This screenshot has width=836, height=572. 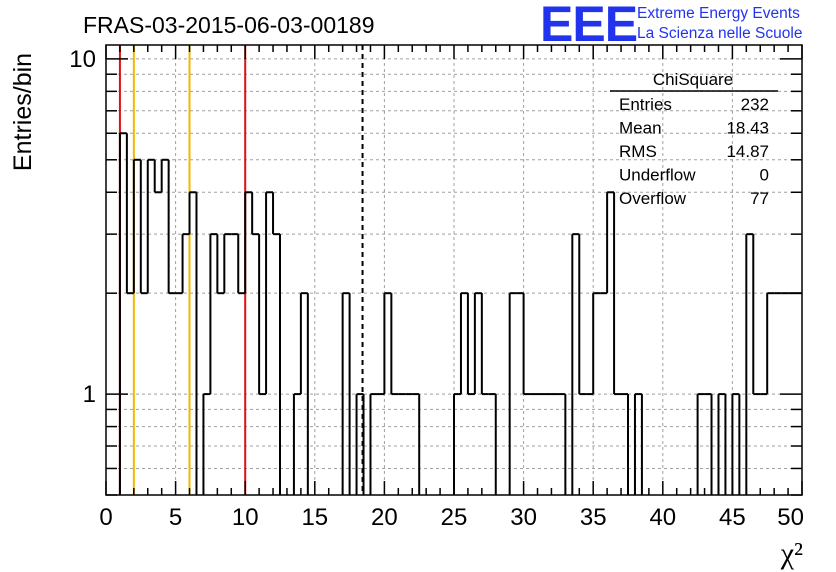 I want to click on x-tick-label: 0, so click(x=105, y=517).